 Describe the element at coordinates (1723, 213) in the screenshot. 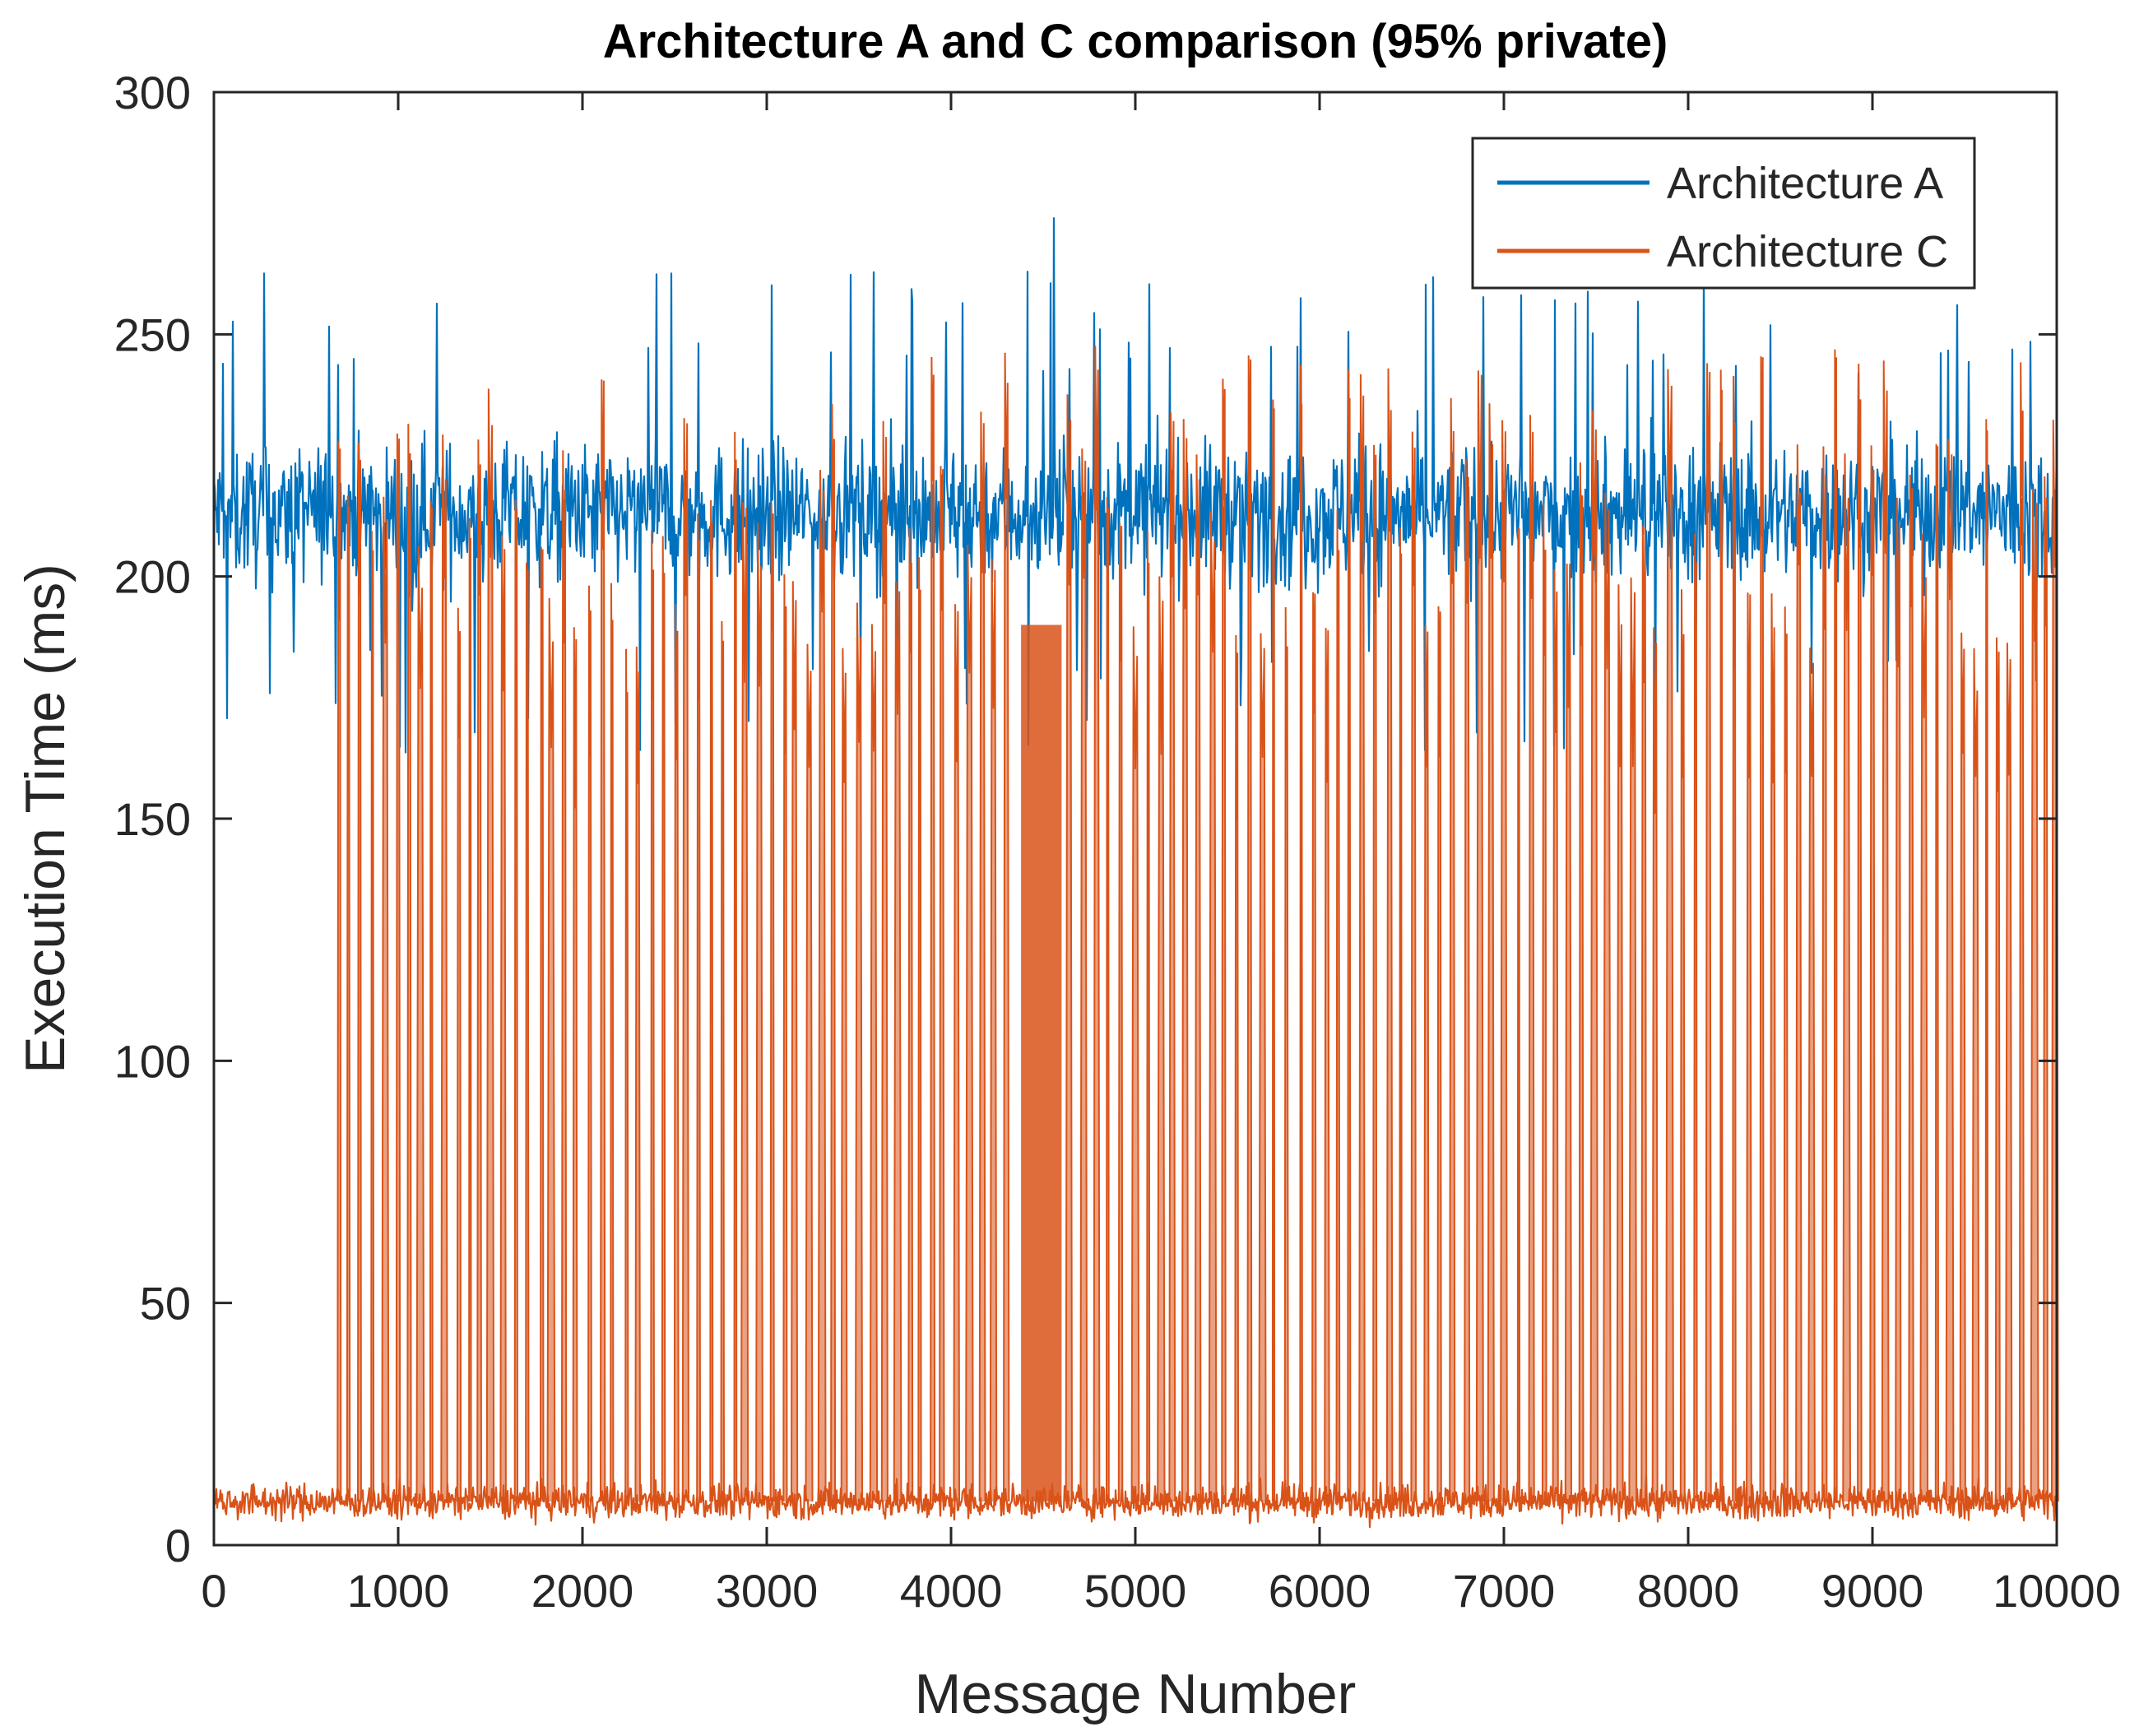

I see `legend-box` at that location.